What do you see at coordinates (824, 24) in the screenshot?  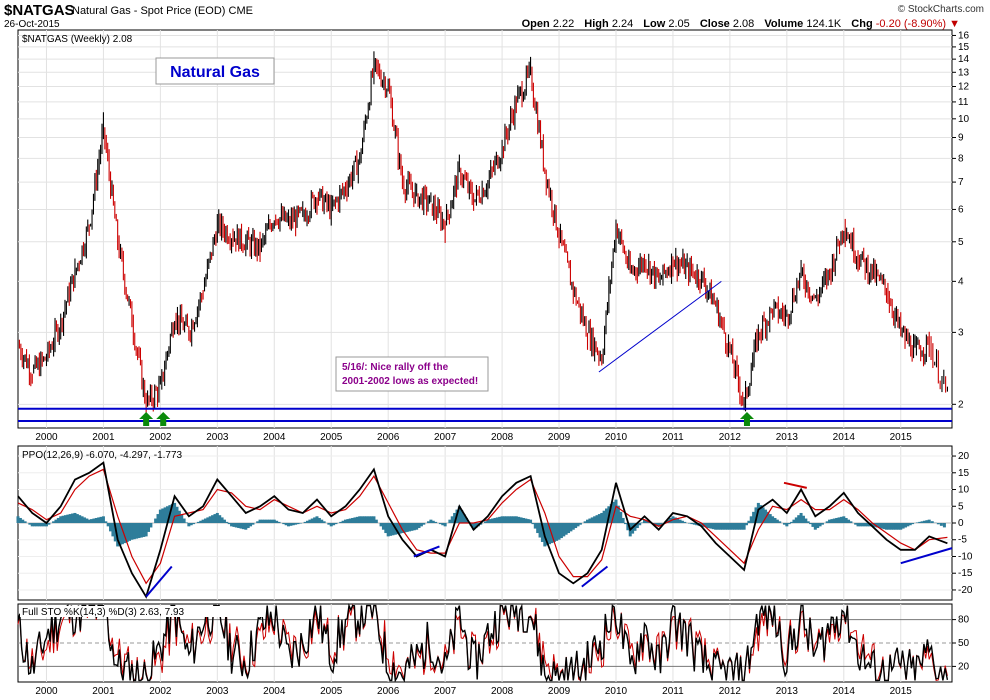 I see `volume-value: 124.1K` at bounding box center [824, 24].